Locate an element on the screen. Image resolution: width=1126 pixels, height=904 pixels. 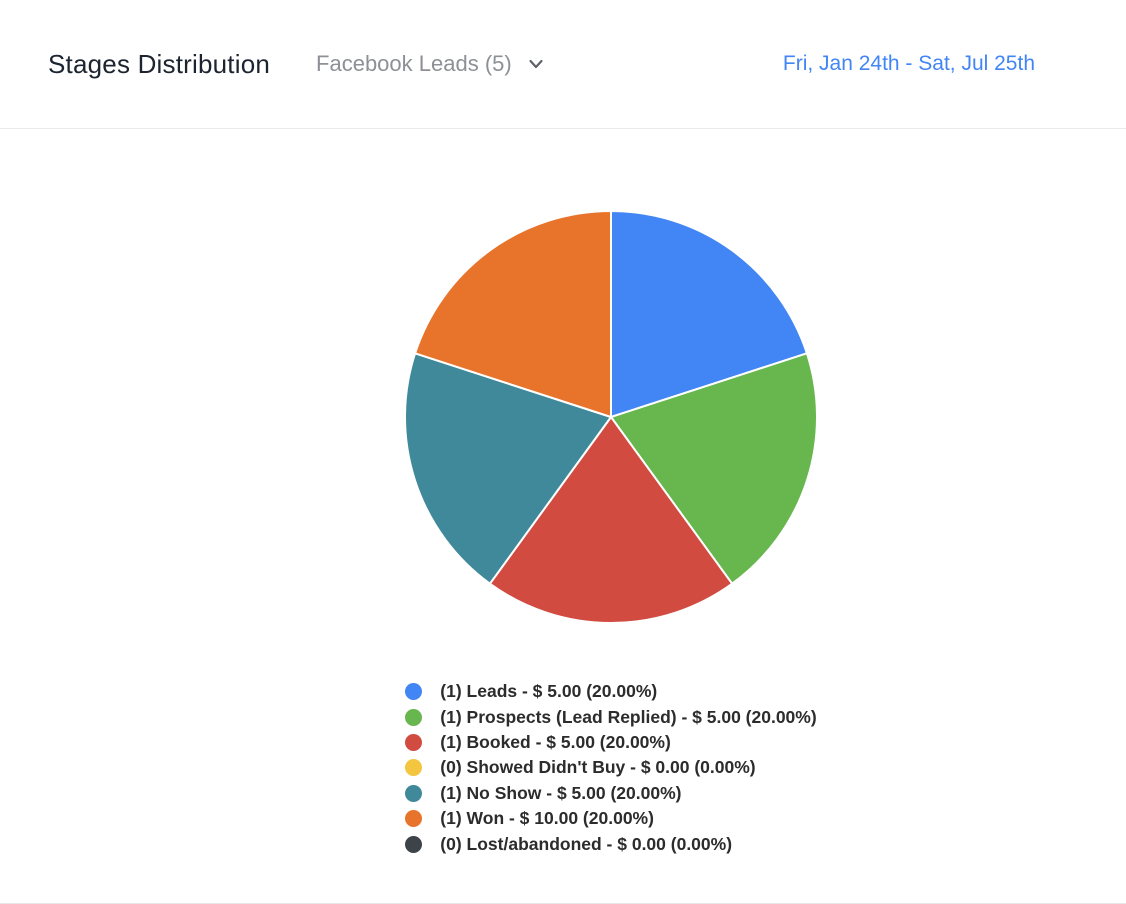
legend-item-label: (1) Booked - $ 5.00 (20.00%) is located at coordinates (555, 741).